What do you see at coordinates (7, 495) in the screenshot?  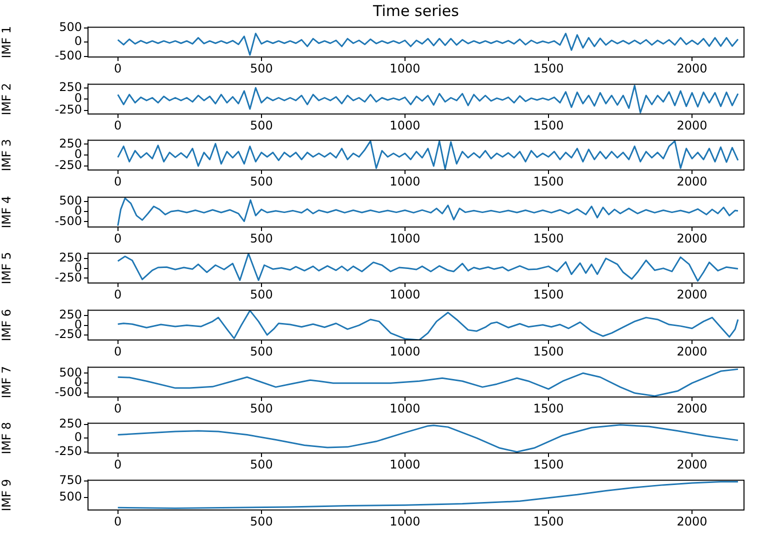 I see `y-axis-title: IMF 9` at bounding box center [7, 495].